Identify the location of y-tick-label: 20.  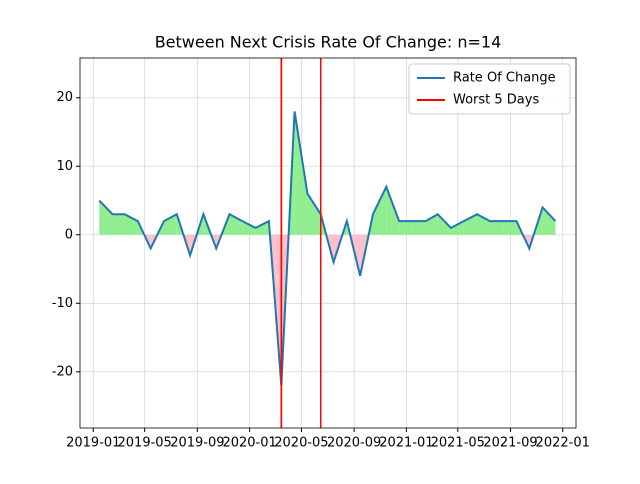
(64, 97).